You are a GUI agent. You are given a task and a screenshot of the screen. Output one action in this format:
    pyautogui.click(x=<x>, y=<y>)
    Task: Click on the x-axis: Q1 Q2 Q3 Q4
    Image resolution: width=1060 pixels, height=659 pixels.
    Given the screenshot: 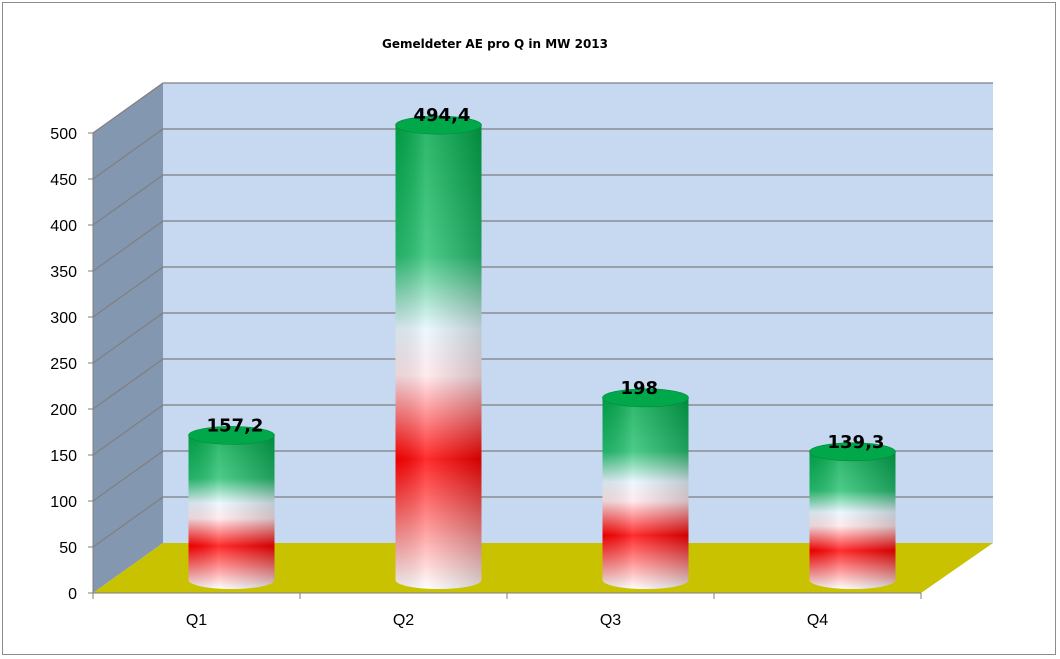 What is the action you would take?
    pyautogui.click(x=507, y=610)
    